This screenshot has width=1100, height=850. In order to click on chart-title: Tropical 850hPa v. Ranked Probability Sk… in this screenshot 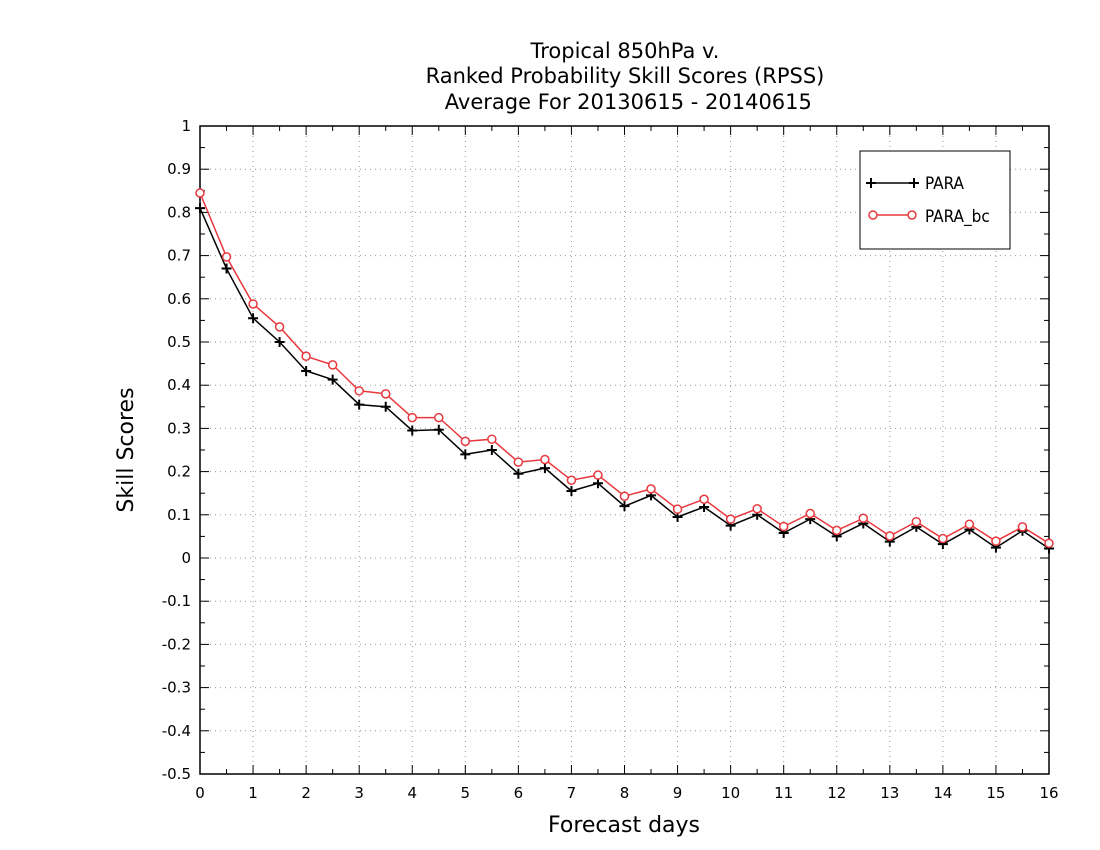, I will do `click(625, 76)`.